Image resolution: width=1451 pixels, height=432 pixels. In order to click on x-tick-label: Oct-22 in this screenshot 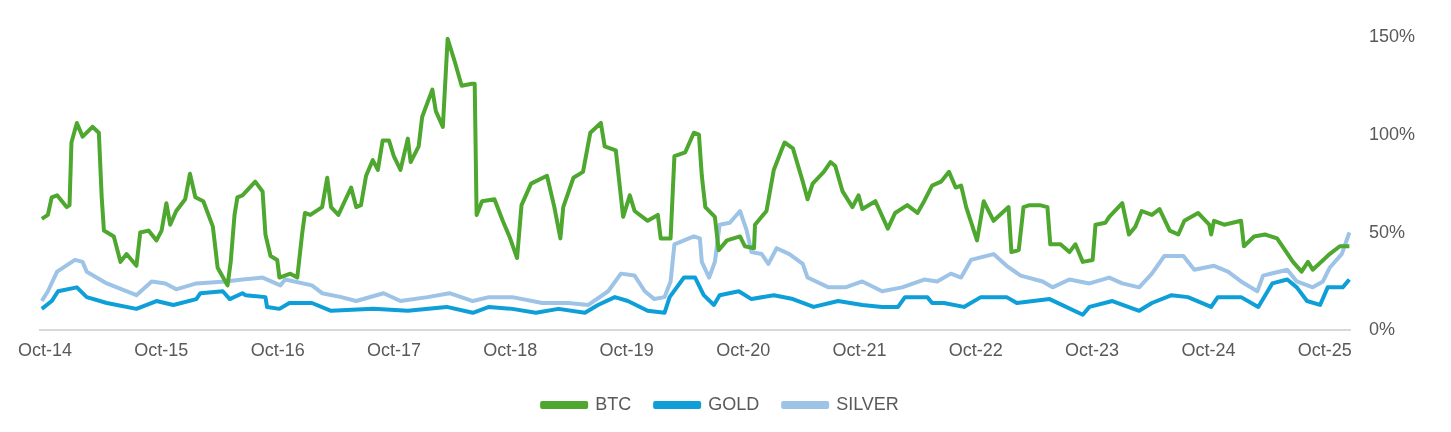, I will do `click(975, 350)`.